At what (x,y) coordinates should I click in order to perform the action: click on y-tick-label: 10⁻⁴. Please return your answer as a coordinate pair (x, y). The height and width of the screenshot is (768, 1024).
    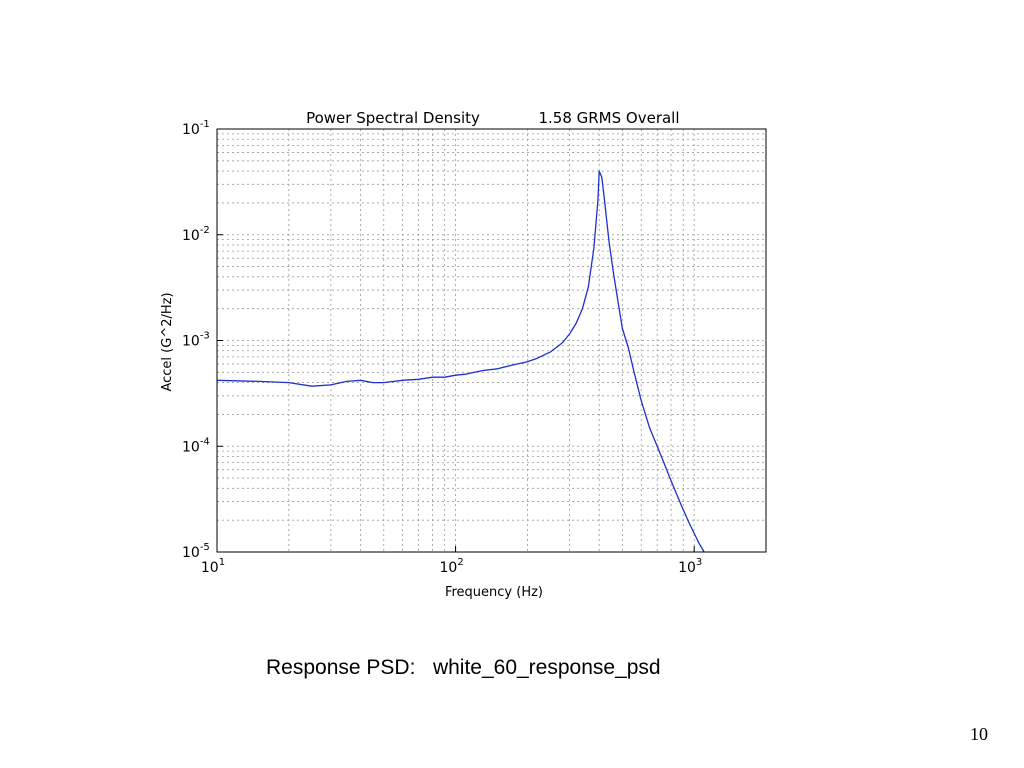
    Looking at the image, I should click on (196, 445).